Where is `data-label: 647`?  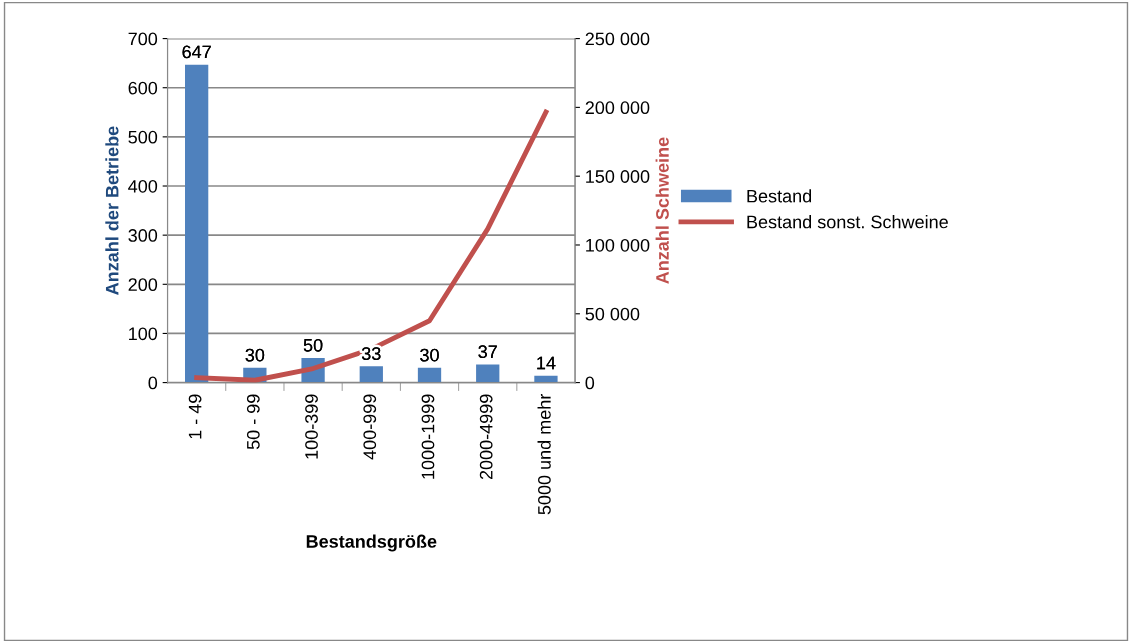
data-label: 647 is located at coordinates (196, 52).